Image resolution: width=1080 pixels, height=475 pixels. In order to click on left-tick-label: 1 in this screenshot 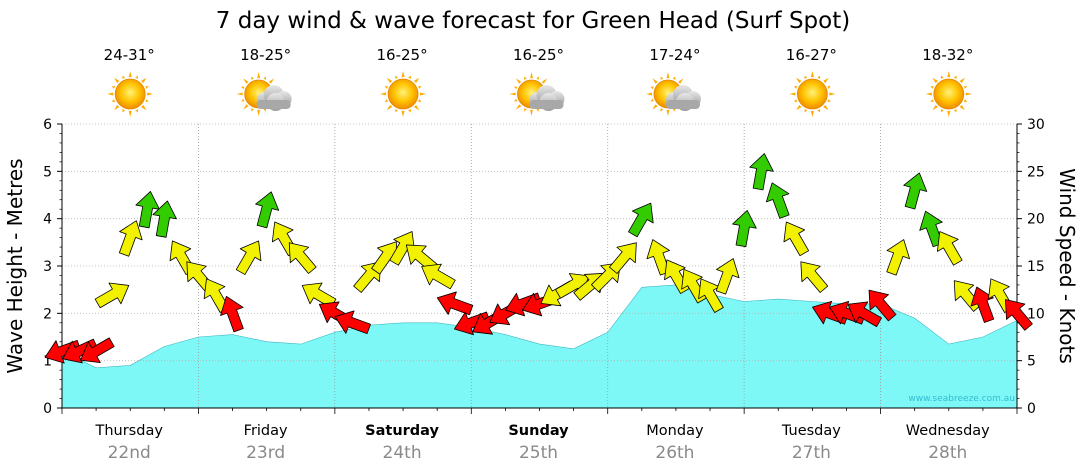, I will do `click(47, 362)`.